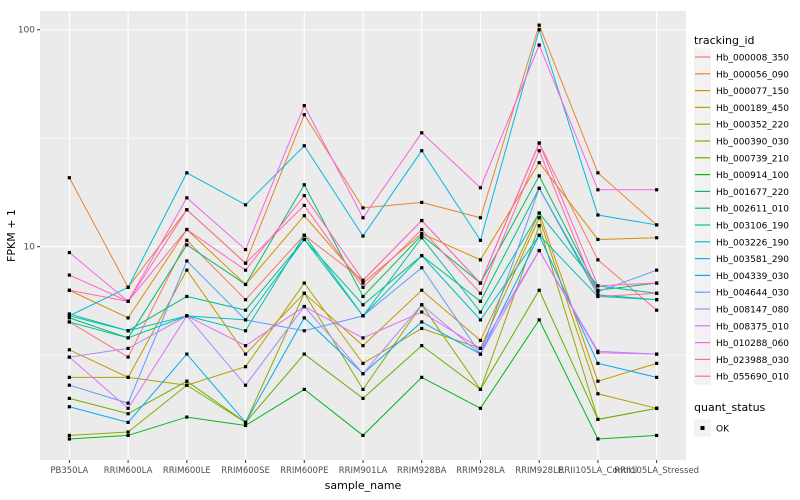 The width and height of the screenshot is (800, 500). What do you see at coordinates (752, 193) in the screenshot?
I see `legend-item-label: Hb_001677_220` at bounding box center [752, 193].